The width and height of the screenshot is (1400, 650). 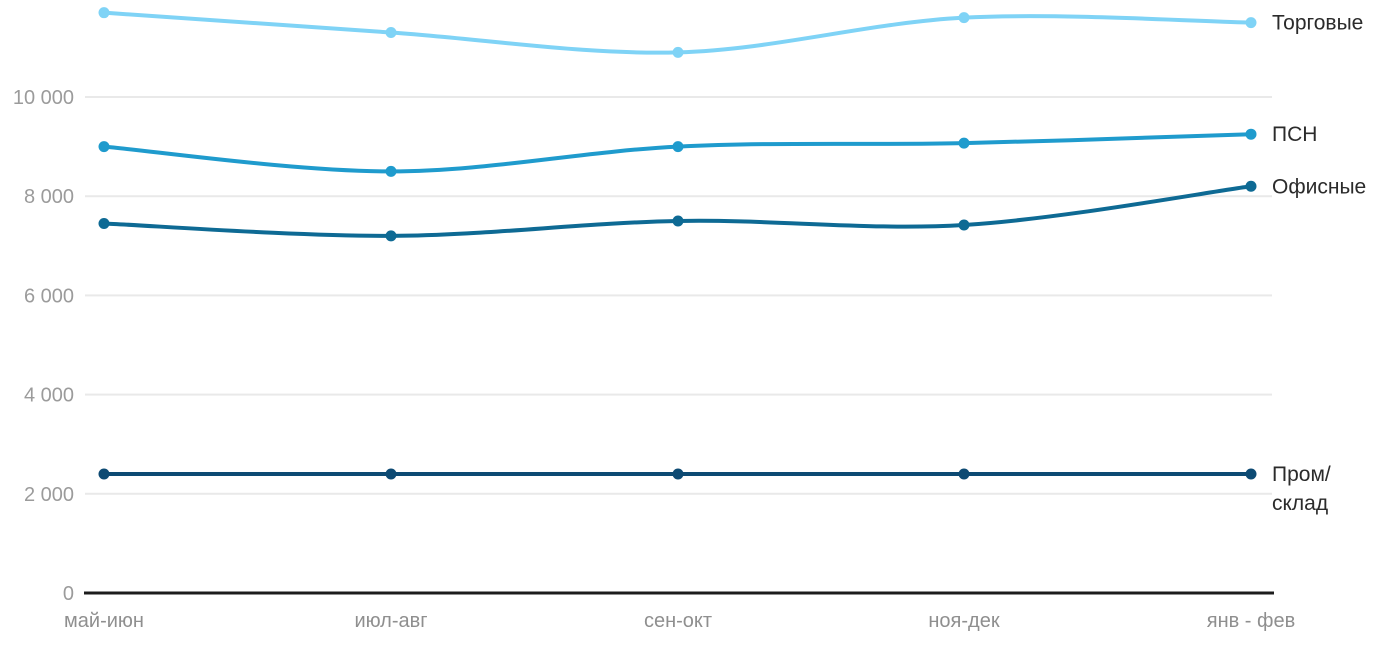 I want to click on y-tick-label: 6 000, so click(x=49, y=296).